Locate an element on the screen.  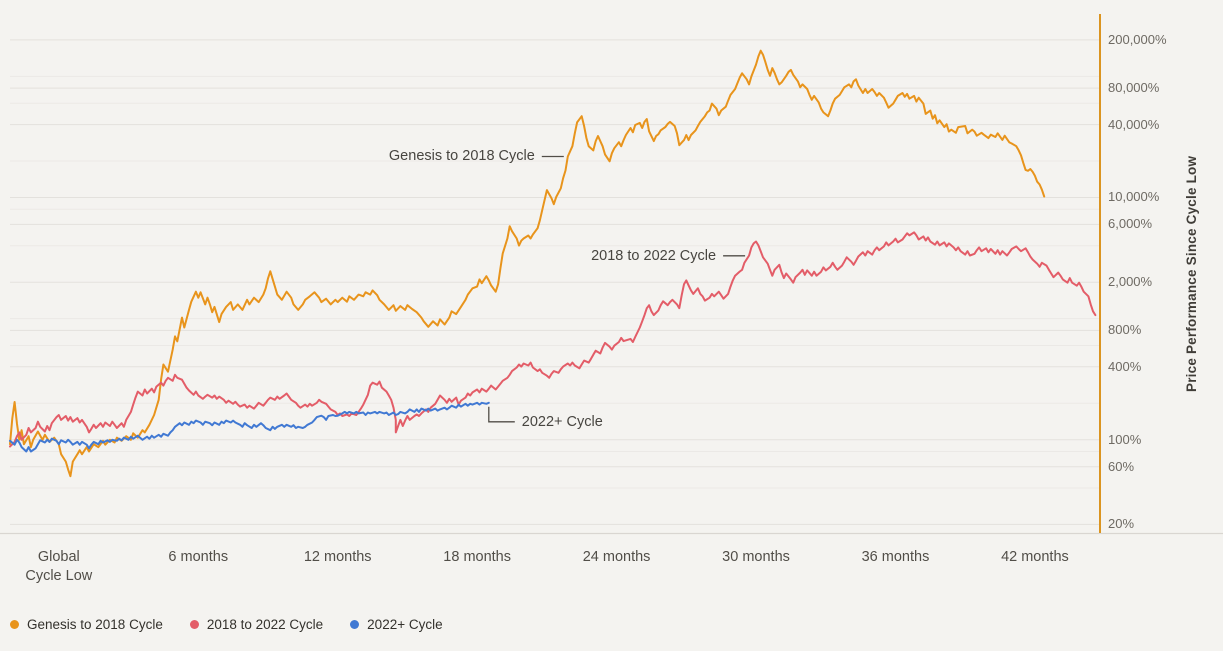
y-tick-label: 6,000% is located at coordinates (1130, 224).